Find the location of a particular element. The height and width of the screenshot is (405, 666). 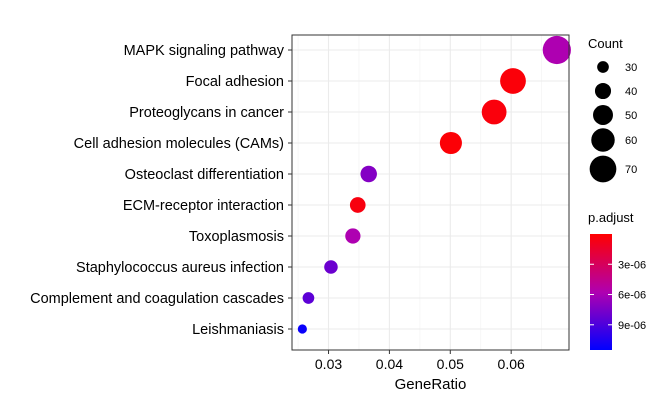

color-legend: p.adjust 3e-06 6e-06 9e-06 is located at coordinates (617, 280).